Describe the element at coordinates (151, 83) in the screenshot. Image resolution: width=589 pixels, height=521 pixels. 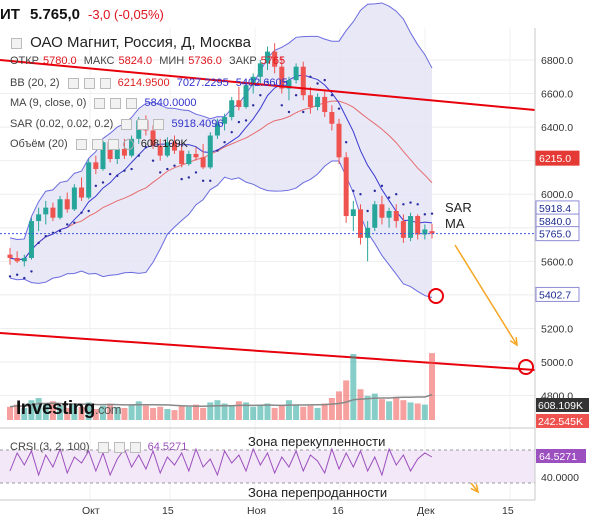
I see `bb-legend-row: BB (20, 2) 6214.9500 7027.2295 5402.6605` at that location.